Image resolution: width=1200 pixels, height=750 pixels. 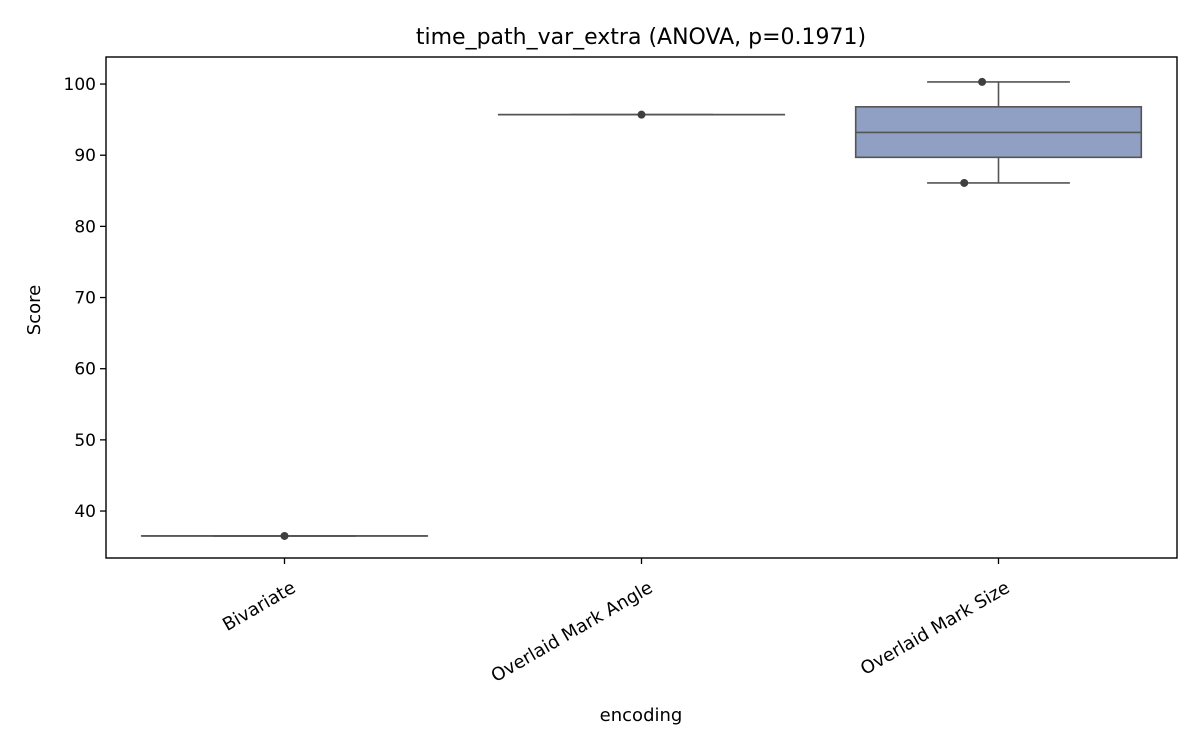 I want to click on y-axis-label: Score, so click(x=34, y=310).